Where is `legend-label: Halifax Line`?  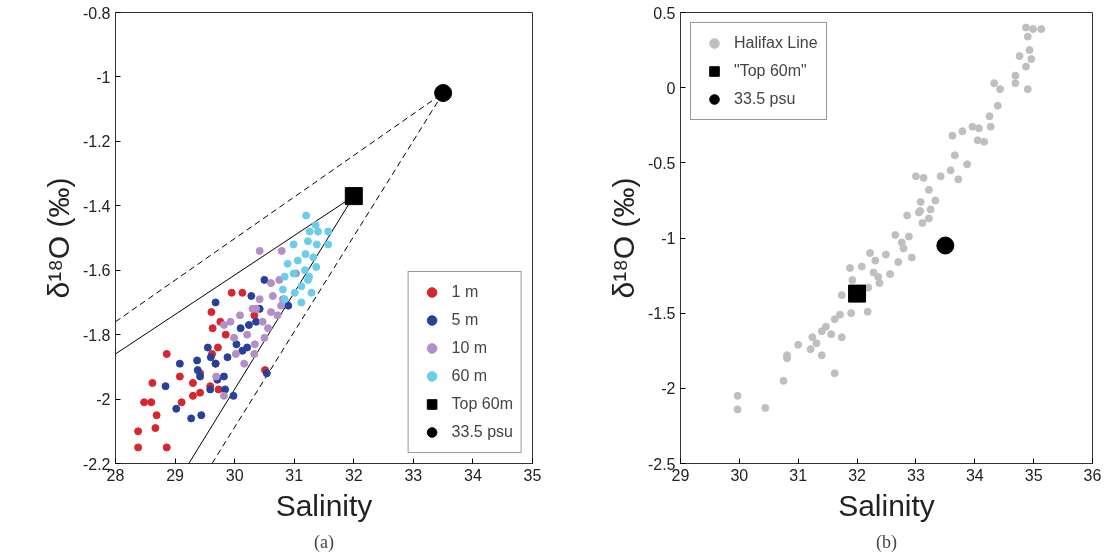 legend-label: Halifax Line is located at coordinates (776, 43).